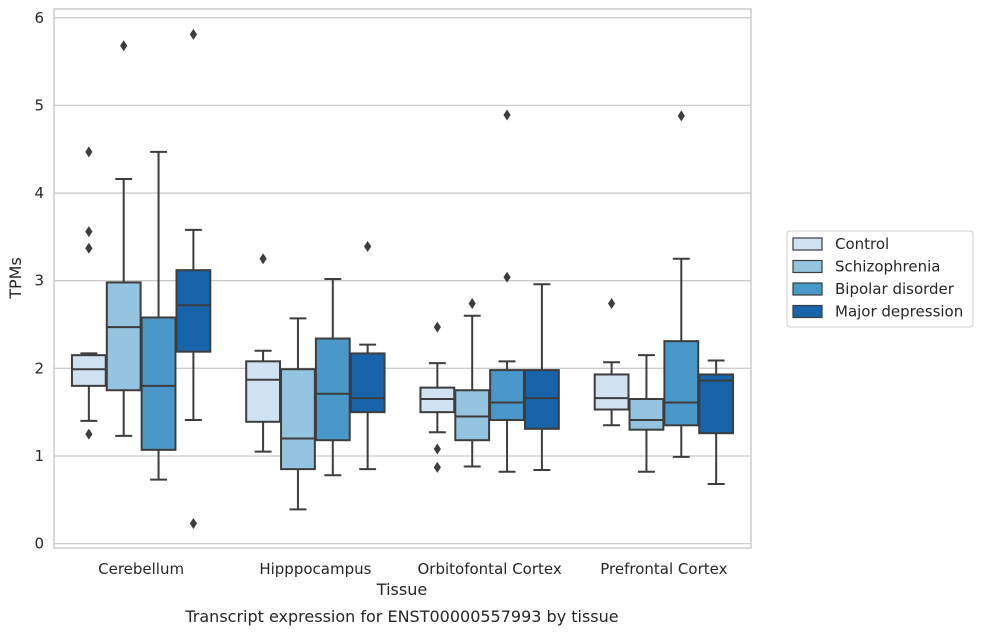 This screenshot has width=983, height=634. Describe the element at coordinates (490, 569) in the screenshot. I see `x-tick-label: Orbitofontal Cortex` at that location.